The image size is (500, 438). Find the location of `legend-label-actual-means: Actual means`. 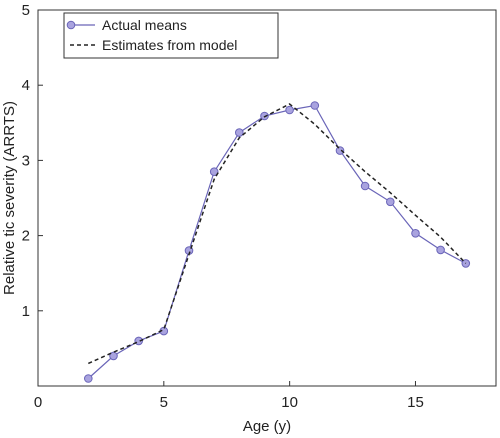

legend-label-actual-means: Actual means is located at coordinates (144, 25).